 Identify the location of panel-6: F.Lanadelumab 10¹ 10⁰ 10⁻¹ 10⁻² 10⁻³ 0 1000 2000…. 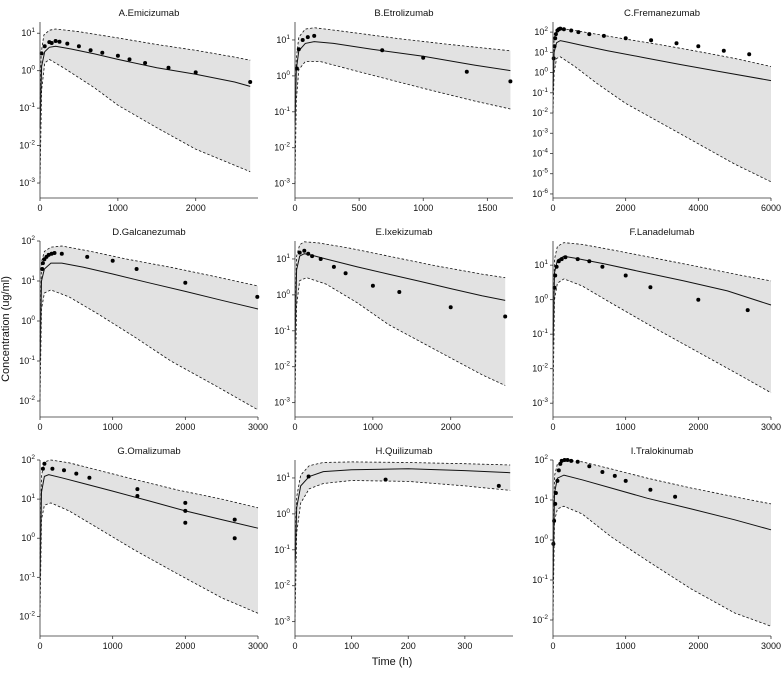
(656, 329).